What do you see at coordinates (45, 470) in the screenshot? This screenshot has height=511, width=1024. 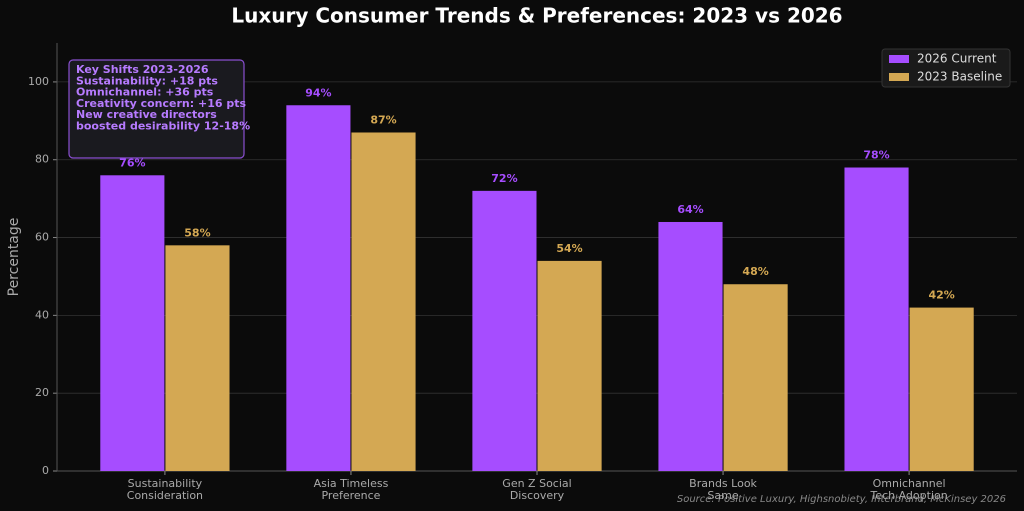 I see `y-tick-label: 0` at bounding box center [45, 470].